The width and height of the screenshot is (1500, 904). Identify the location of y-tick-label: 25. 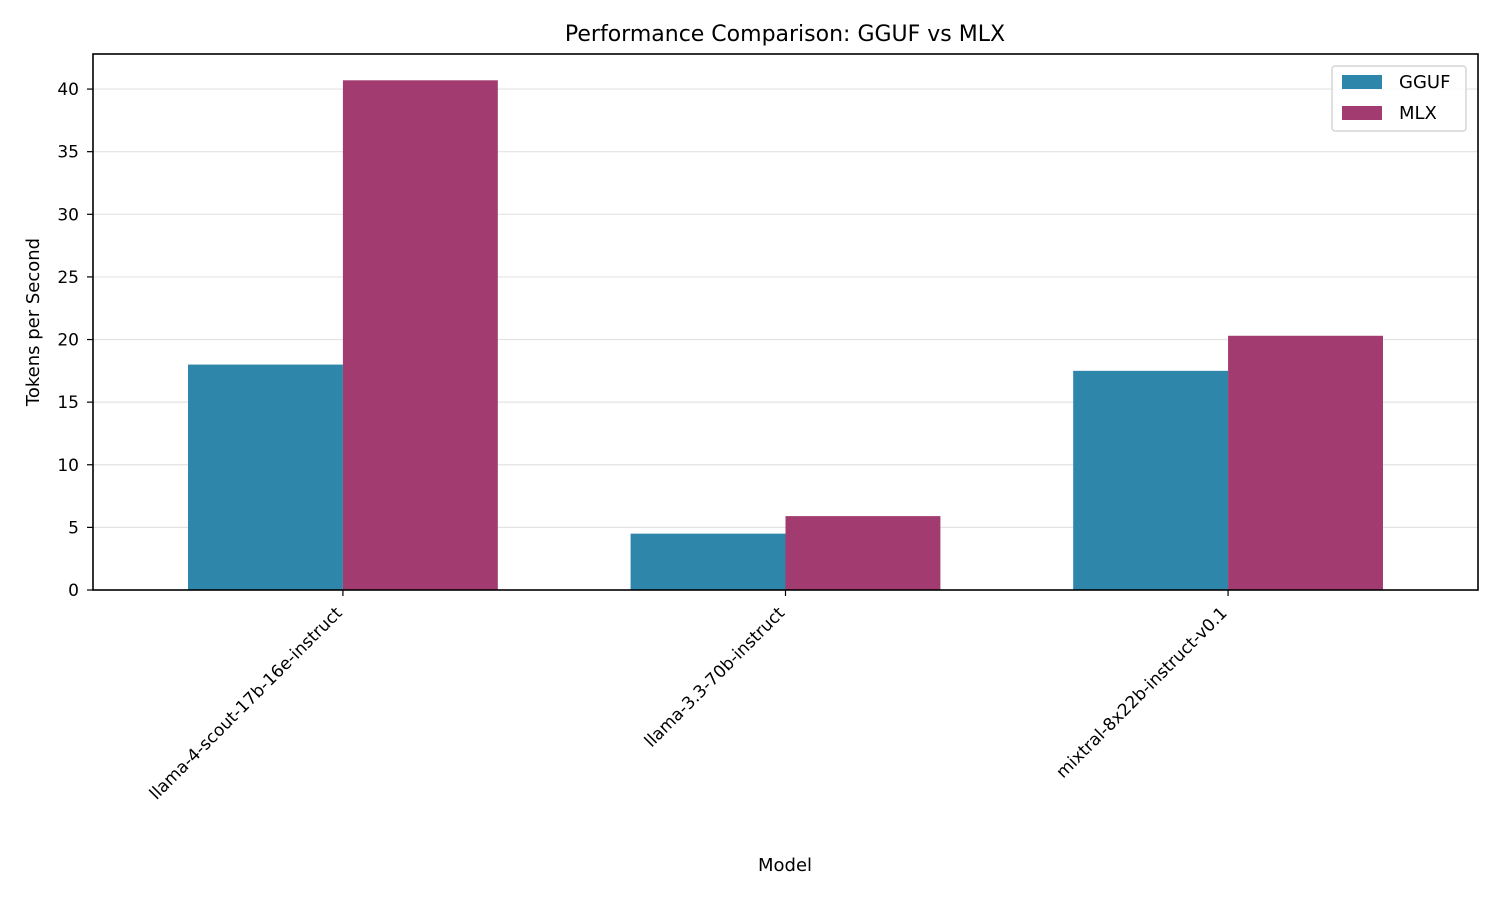
(68, 278).